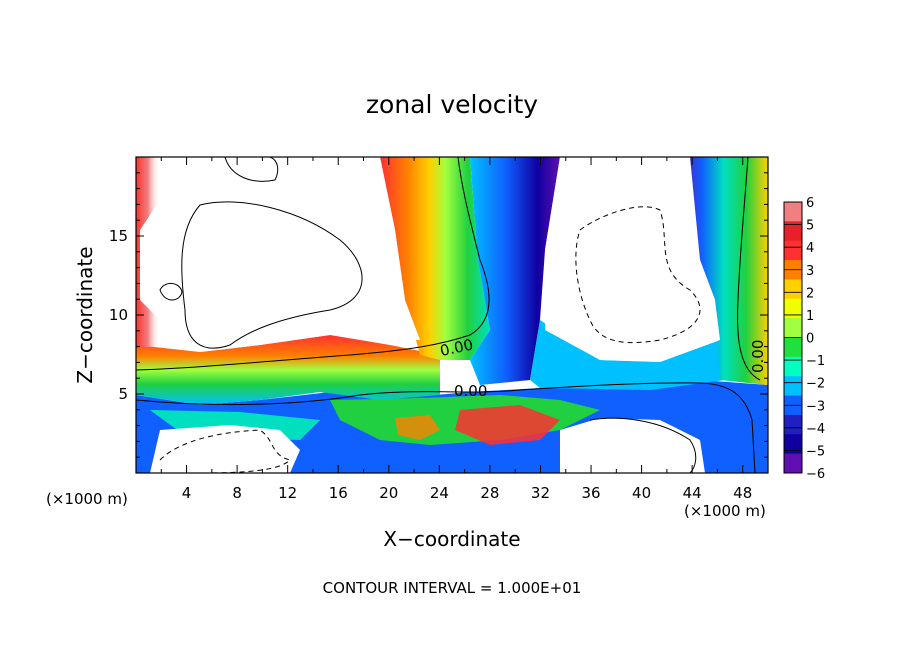  Describe the element at coordinates (507, 425) in the screenshot. I see `lower-hot-patch` at that location.